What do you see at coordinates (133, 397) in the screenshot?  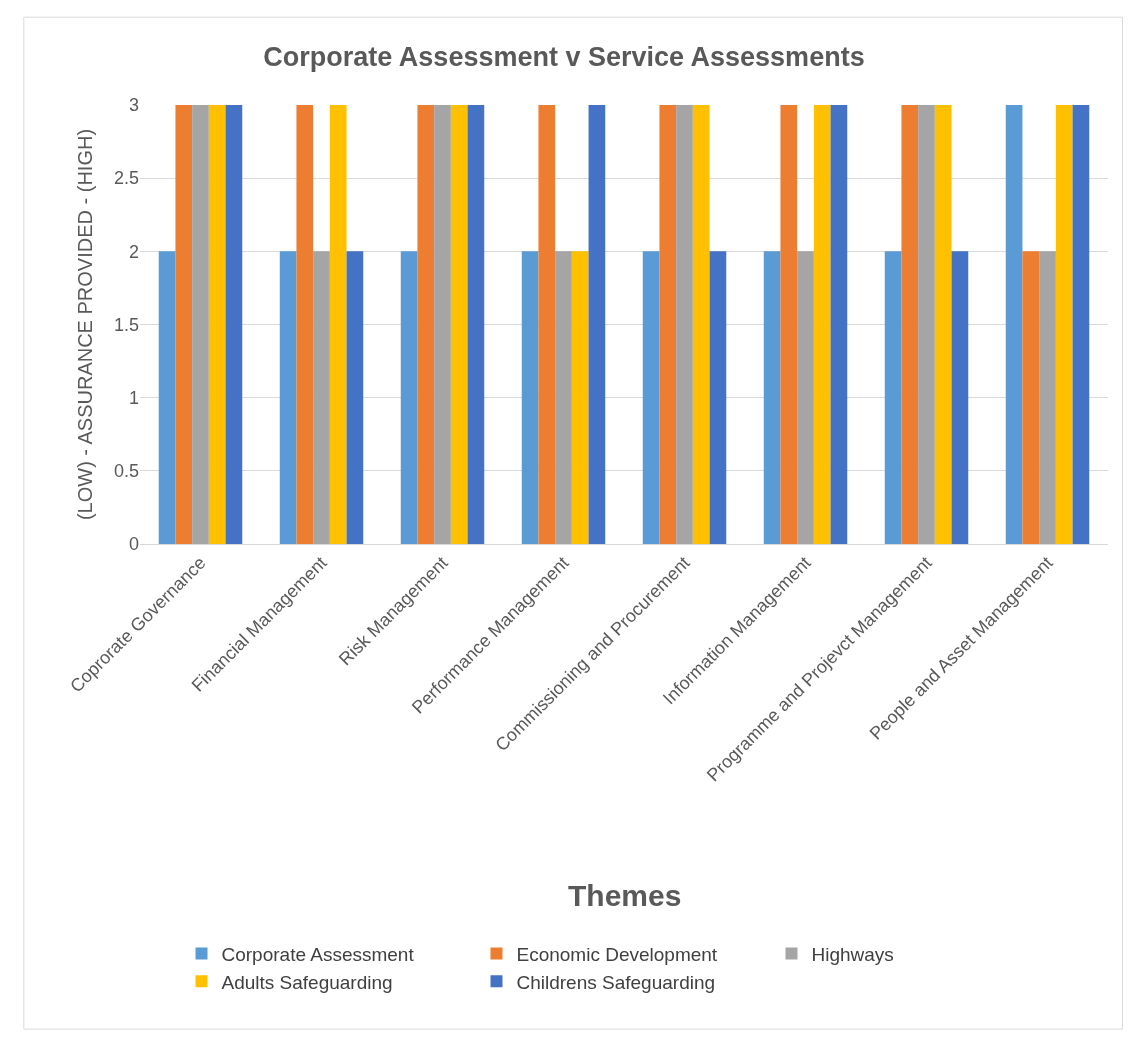 I see `y-tick-label: 1` at bounding box center [133, 397].